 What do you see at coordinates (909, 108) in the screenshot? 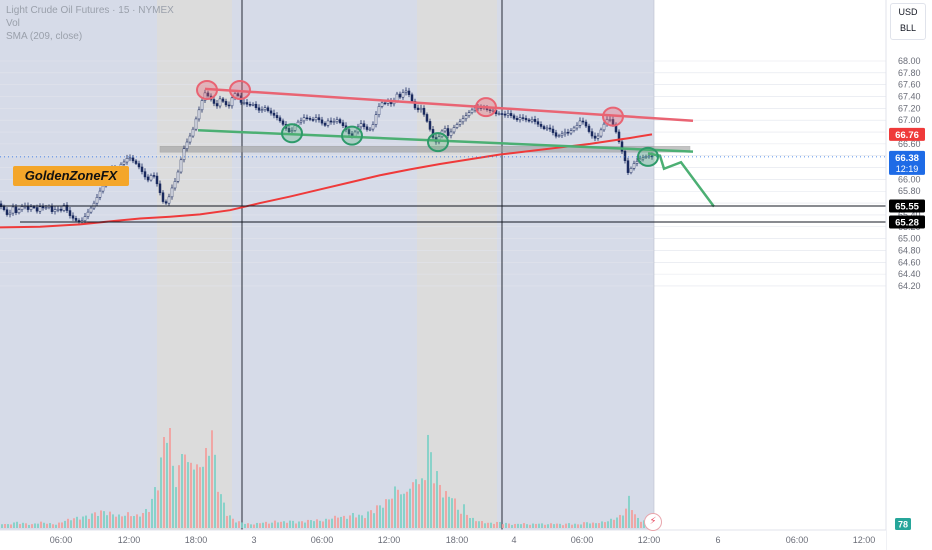
I see `price-tick-label: 67.20` at bounding box center [909, 108].